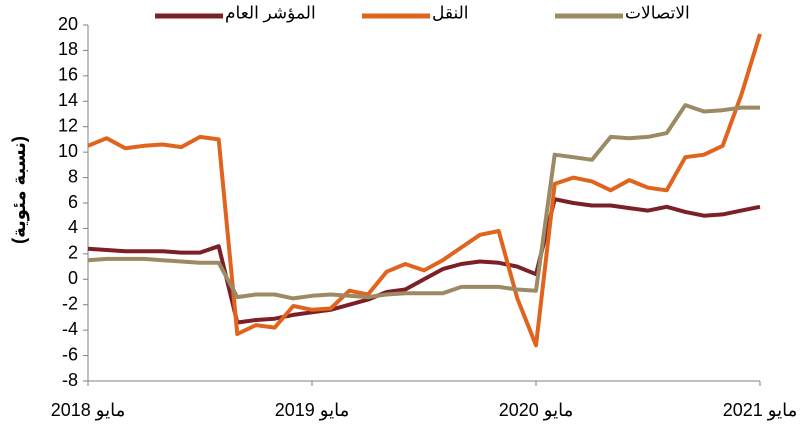  What do you see at coordinates (760, 410) in the screenshot?
I see `x-tick-label: مايو 2021` at bounding box center [760, 410].